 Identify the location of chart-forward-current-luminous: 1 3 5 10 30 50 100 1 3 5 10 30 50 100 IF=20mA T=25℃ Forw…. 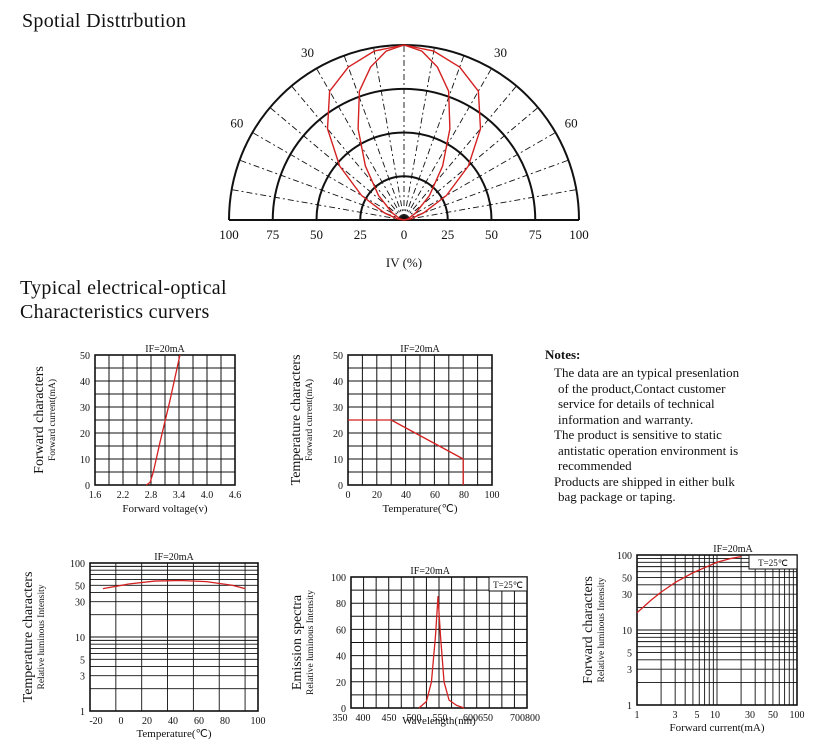
(693, 639).